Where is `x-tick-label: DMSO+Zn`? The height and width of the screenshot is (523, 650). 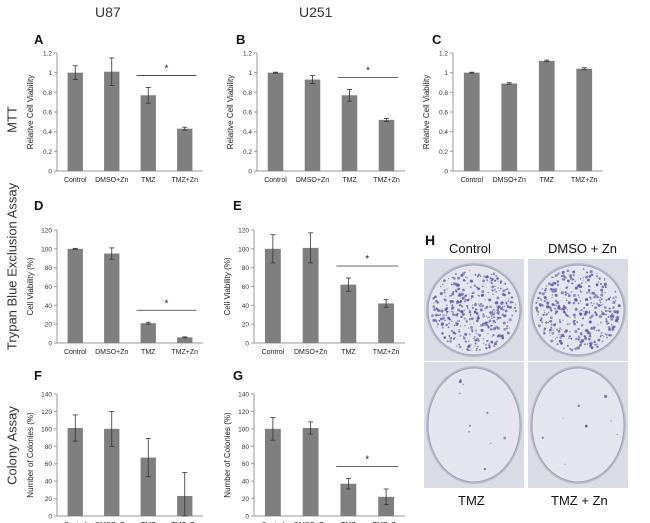
x-tick-label: DMSO+Zn is located at coordinates (111, 180).